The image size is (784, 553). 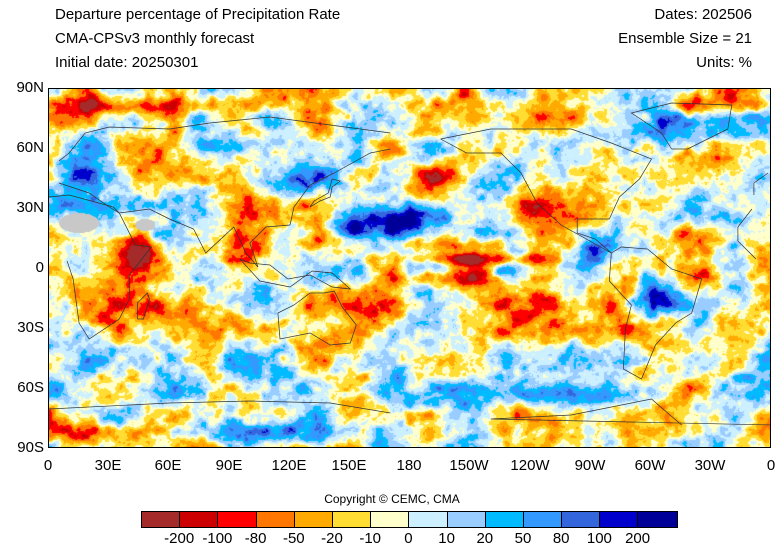 I want to click on lat-tick-30n: 30N, so click(x=30, y=207).